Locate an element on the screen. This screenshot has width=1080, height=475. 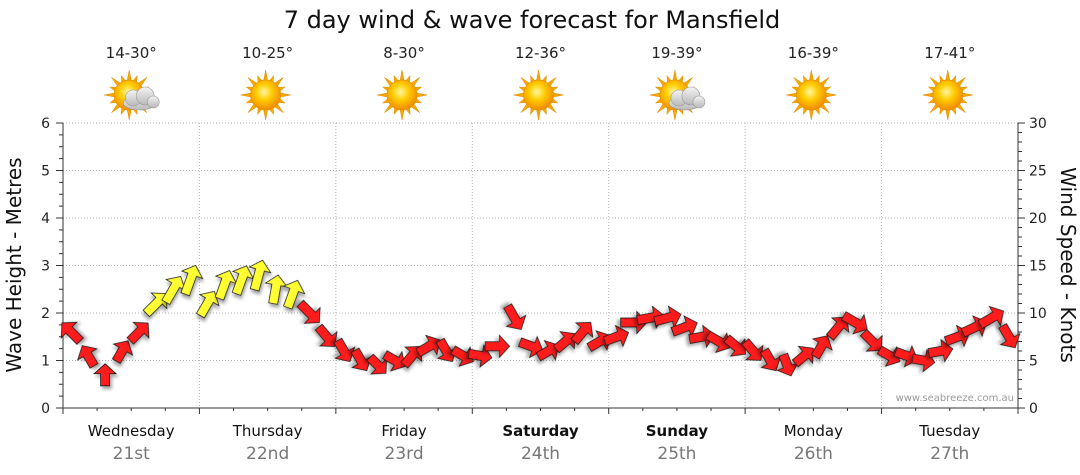
temperature-range-label: 14-30° is located at coordinates (131, 53).